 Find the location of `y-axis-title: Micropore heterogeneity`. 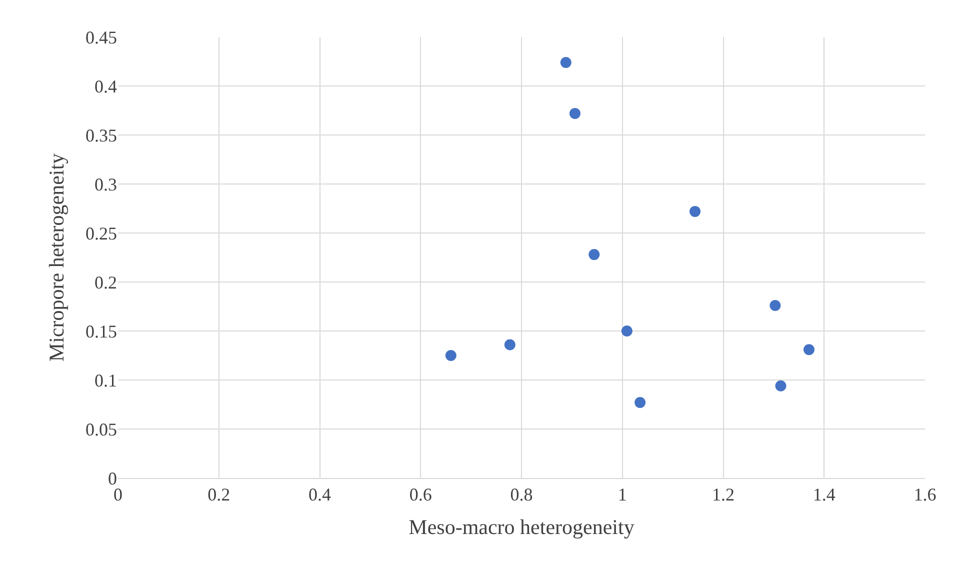

y-axis-title: Micropore heterogeneity is located at coordinates (56, 257).